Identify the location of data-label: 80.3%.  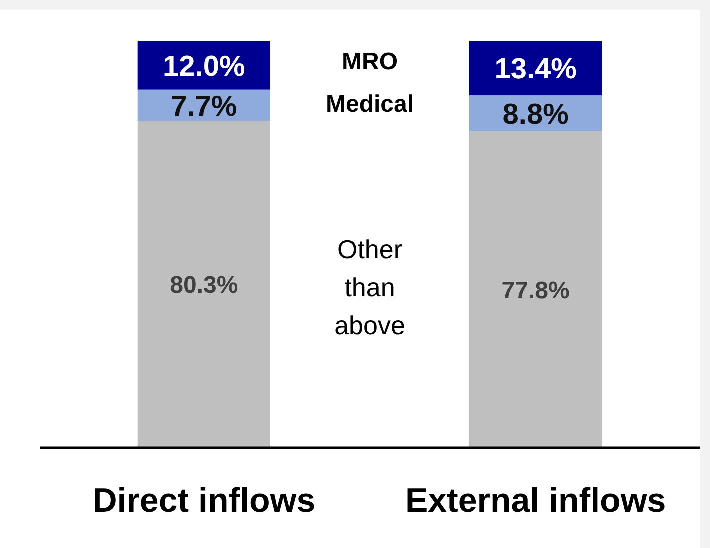
(204, 286).